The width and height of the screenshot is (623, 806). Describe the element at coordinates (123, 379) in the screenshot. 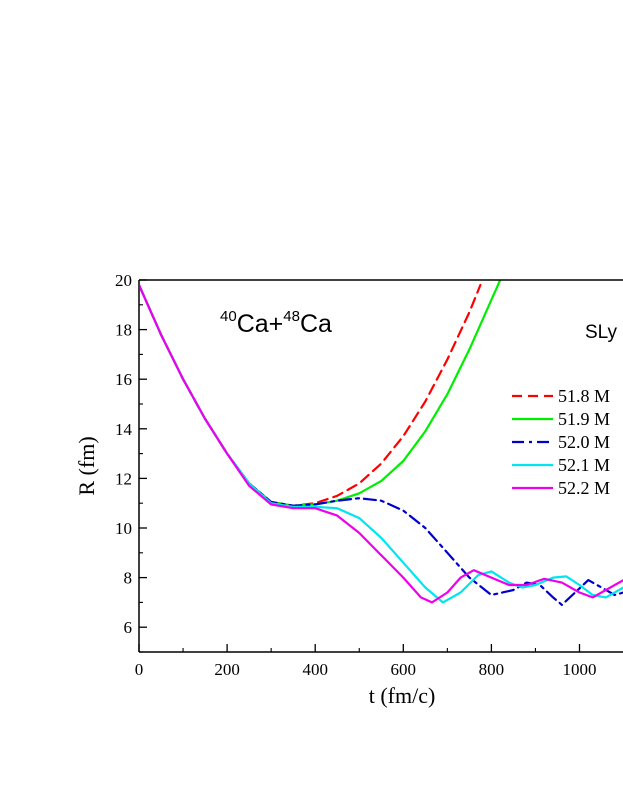

I see `y-tick-label: 16` at that location.